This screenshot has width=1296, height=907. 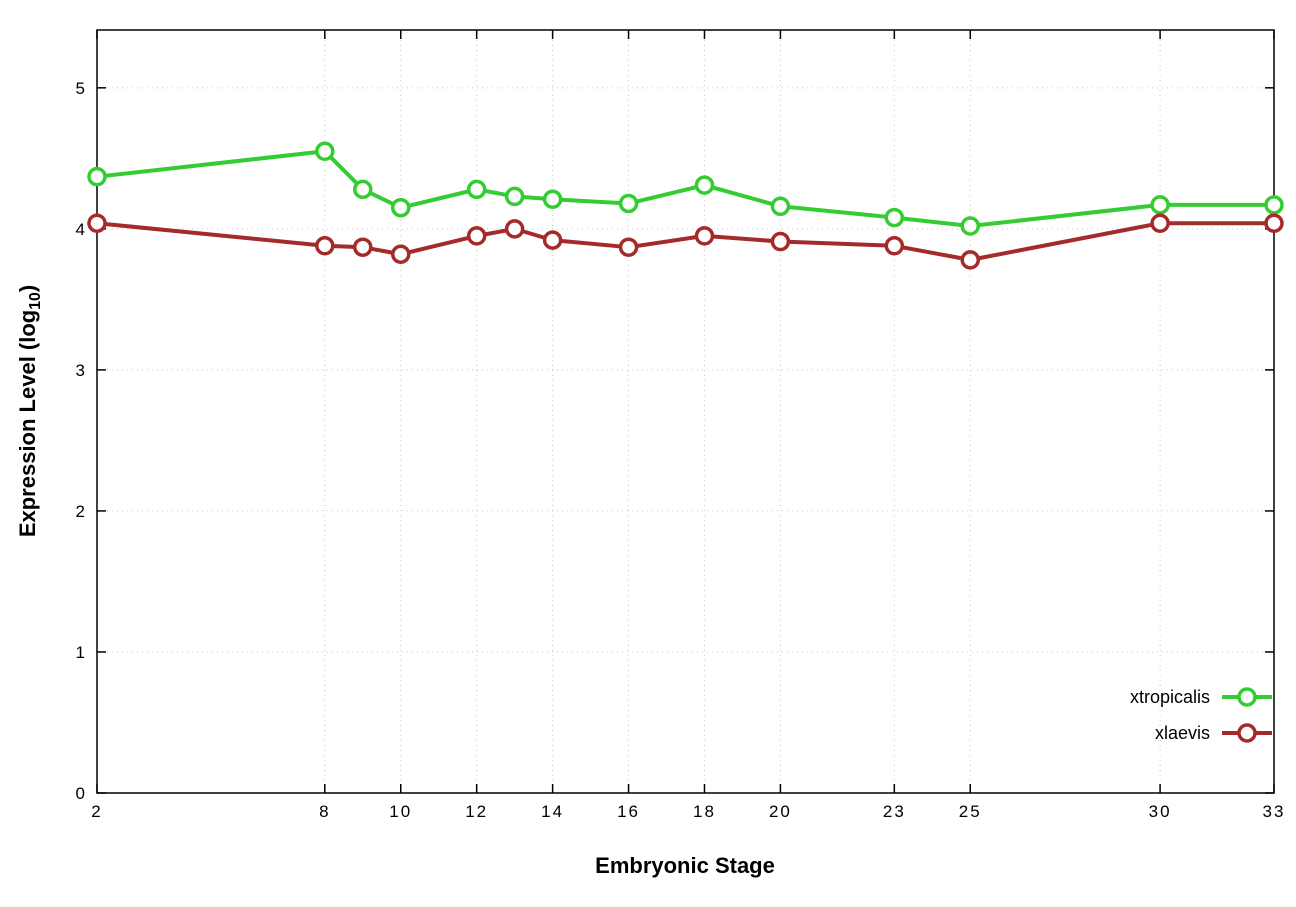 I want to click on legend-marker-xlaevis, so click(x=1247, y=733).